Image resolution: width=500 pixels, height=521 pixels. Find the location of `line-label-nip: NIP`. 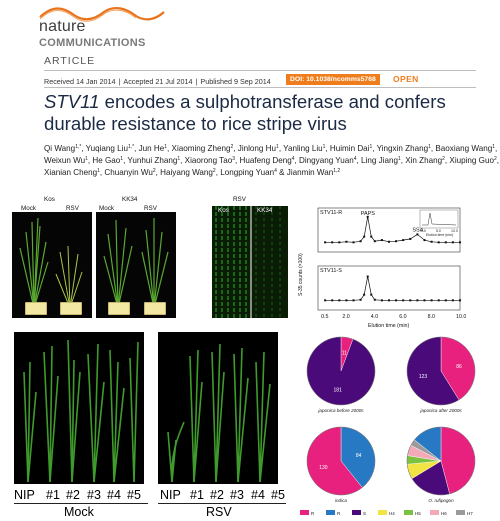

line-label-nip: NIP is located at coordinates (24, 495).